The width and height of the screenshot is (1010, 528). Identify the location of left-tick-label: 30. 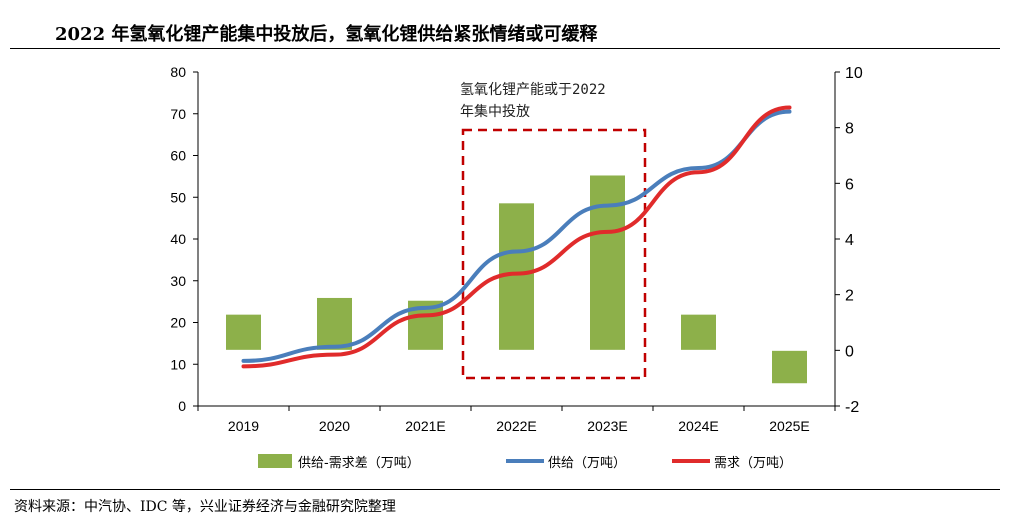
(178, 281).